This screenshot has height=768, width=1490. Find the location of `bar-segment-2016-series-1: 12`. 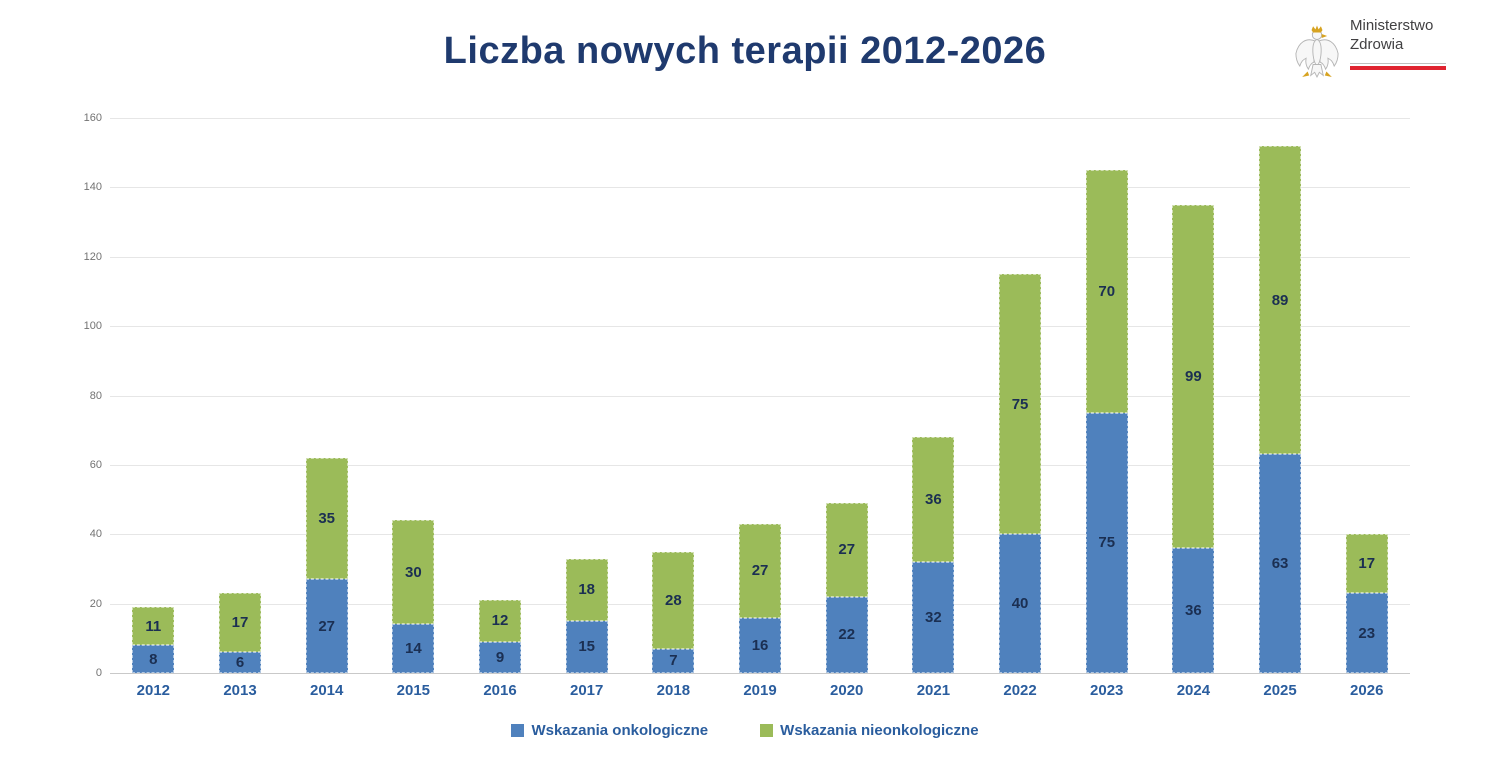

bar-segment-2016-series-1: 12 is located at coordinates (500, 621).